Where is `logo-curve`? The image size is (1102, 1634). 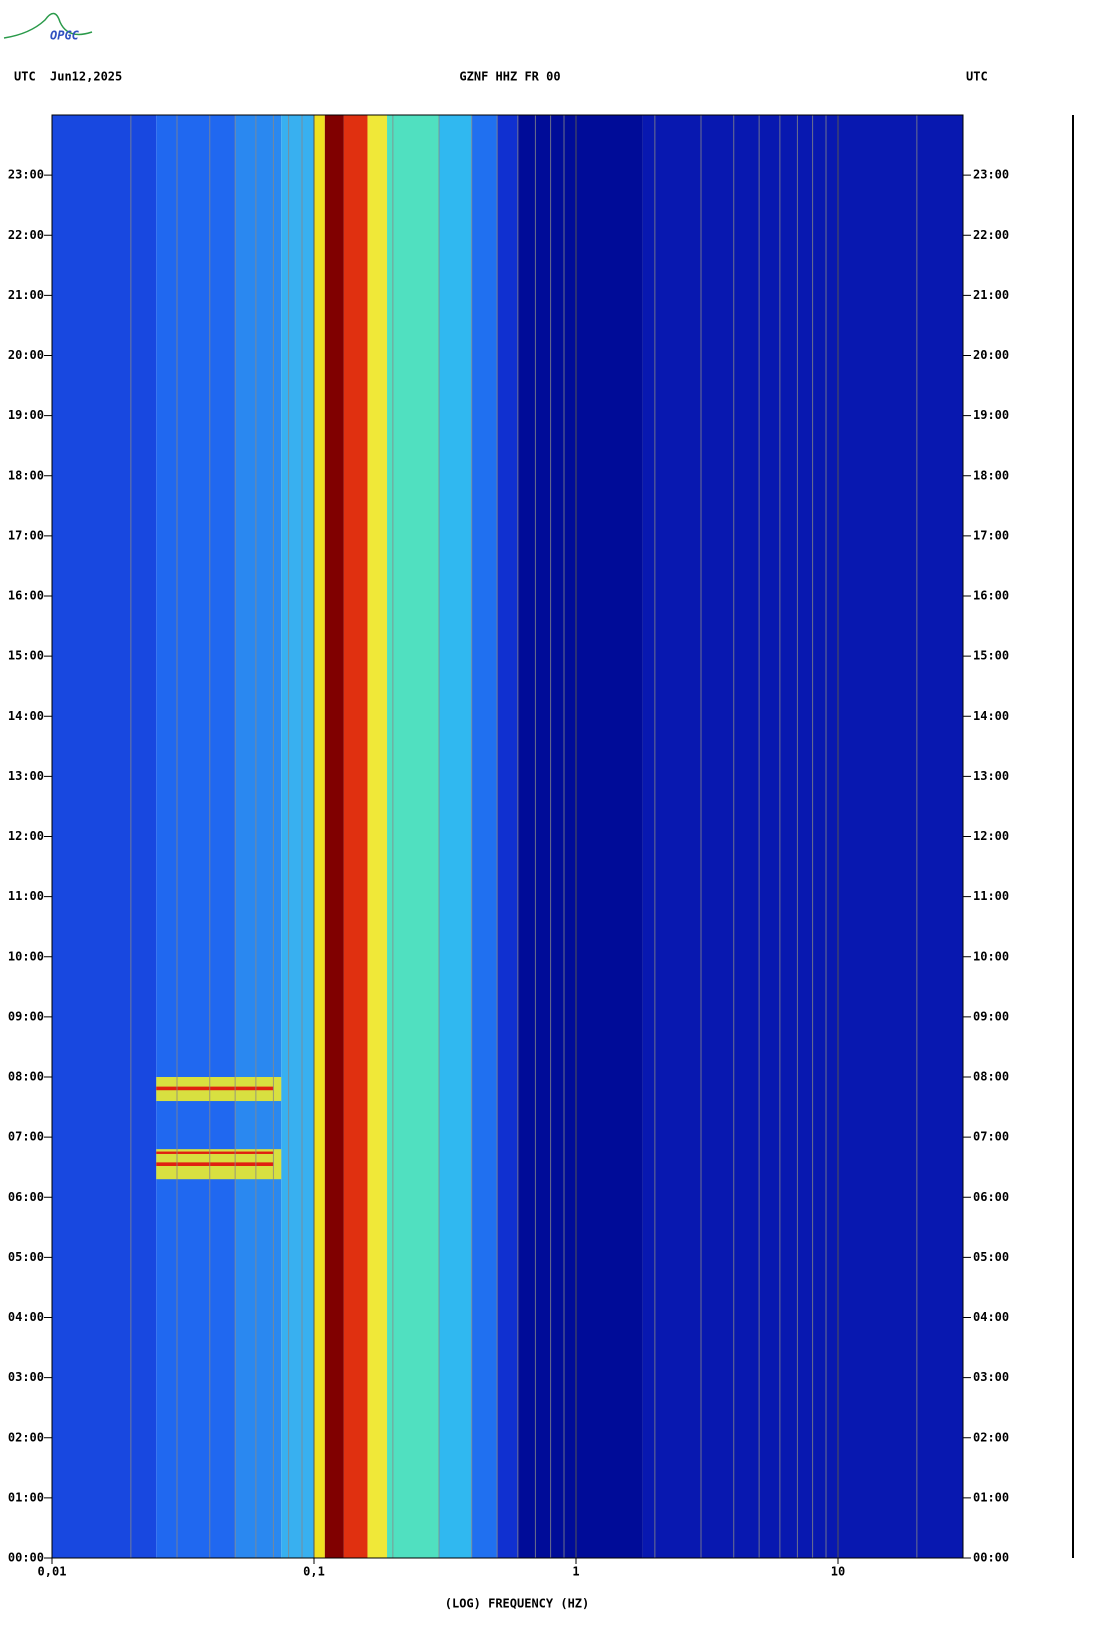
logo-curve is located at coordinates (48, 25).